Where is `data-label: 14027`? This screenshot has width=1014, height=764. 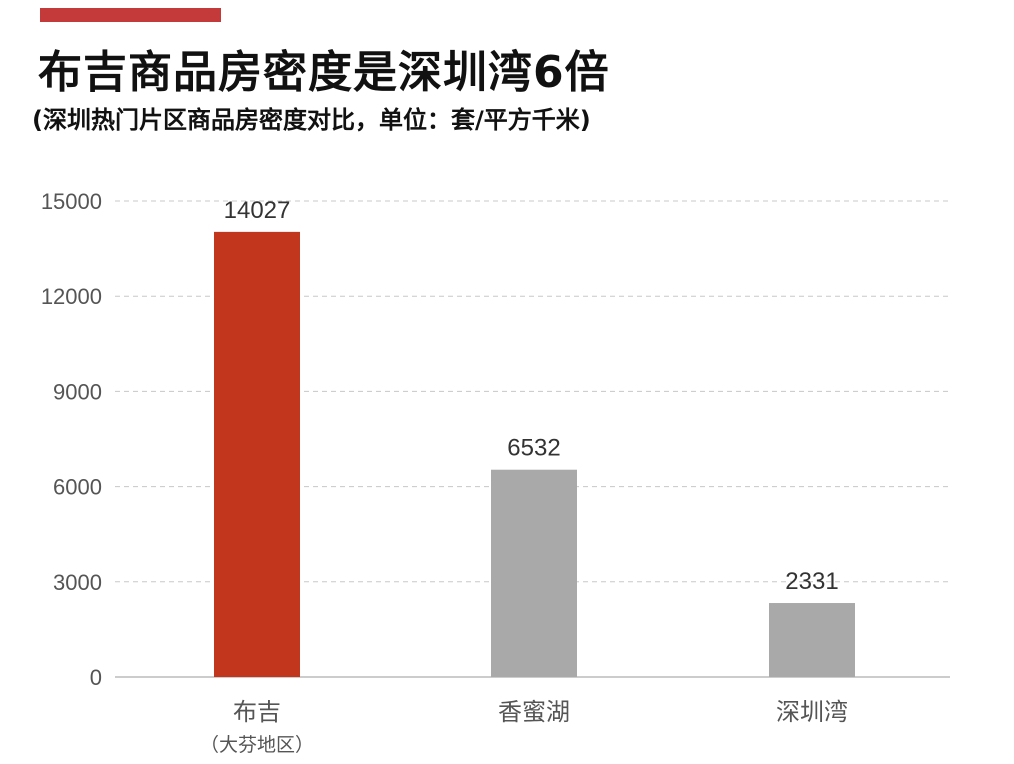
data-label: 14027 is located at coordinates (257, 210).